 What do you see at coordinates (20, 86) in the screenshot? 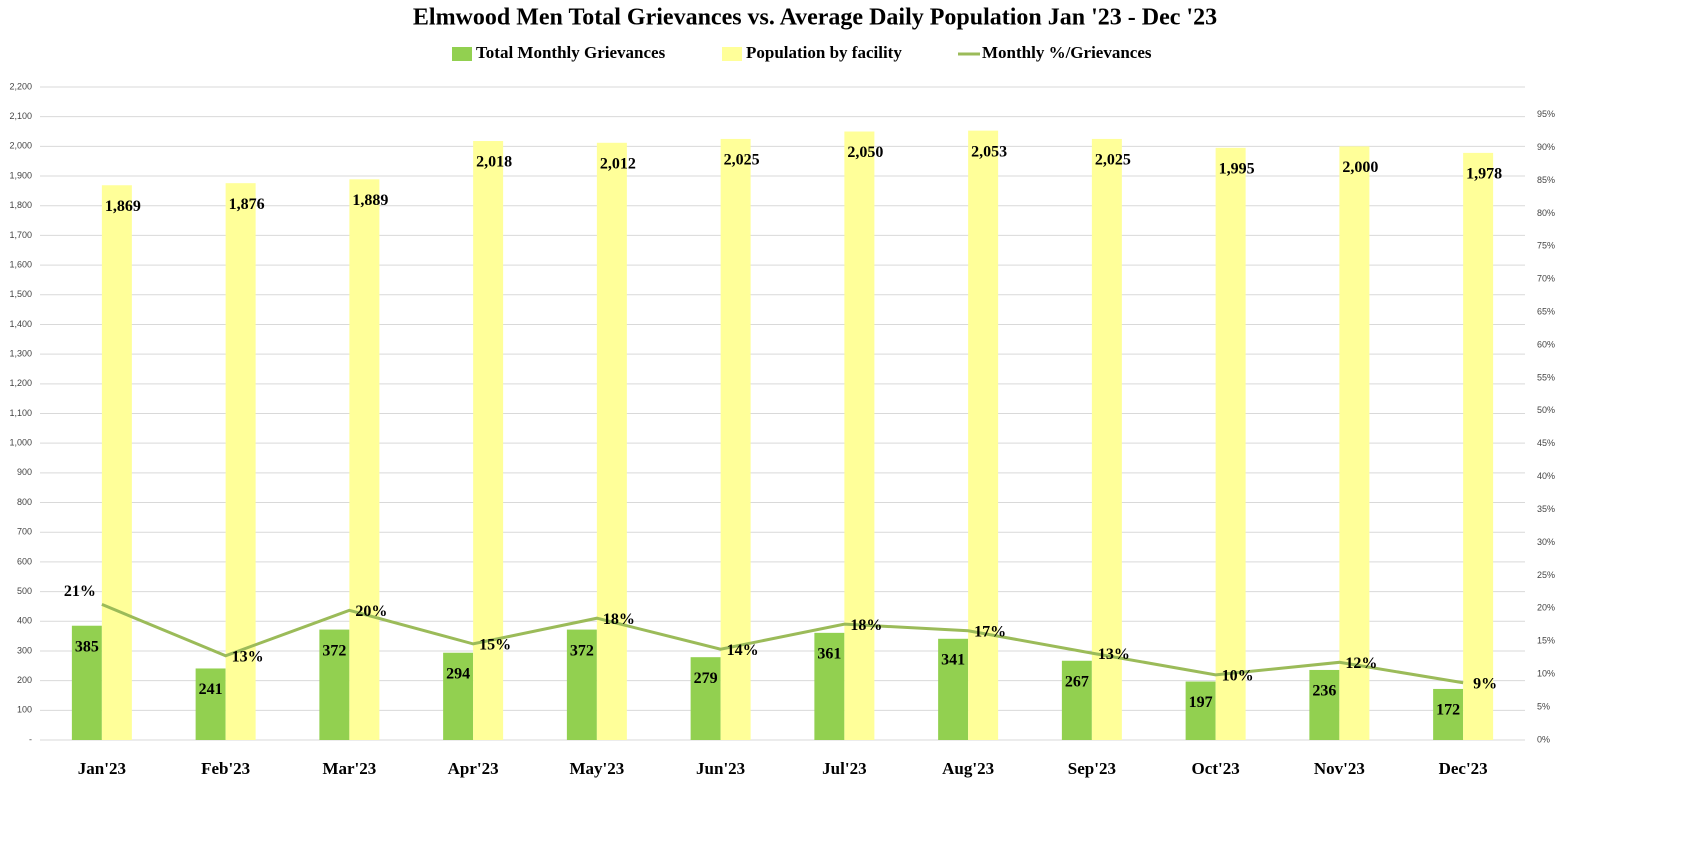
I see `y-tick-label: 2,200` at bounding box center [20, 86].